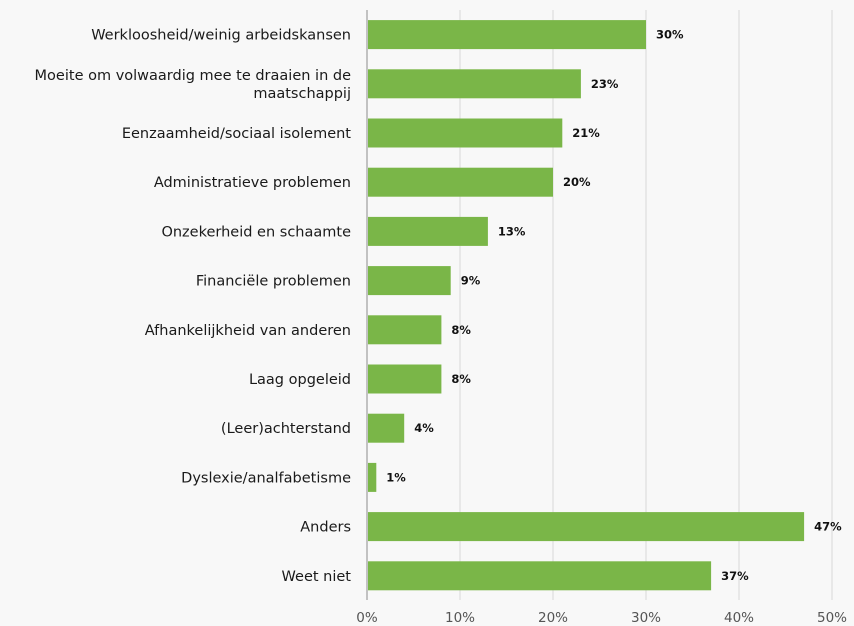  What do you see at coordinates (601, 618) in the screenshot?
I see `x-tick-labels: 0% 10% 20% 30% 40% 50%` at bounding box center [601, 618].